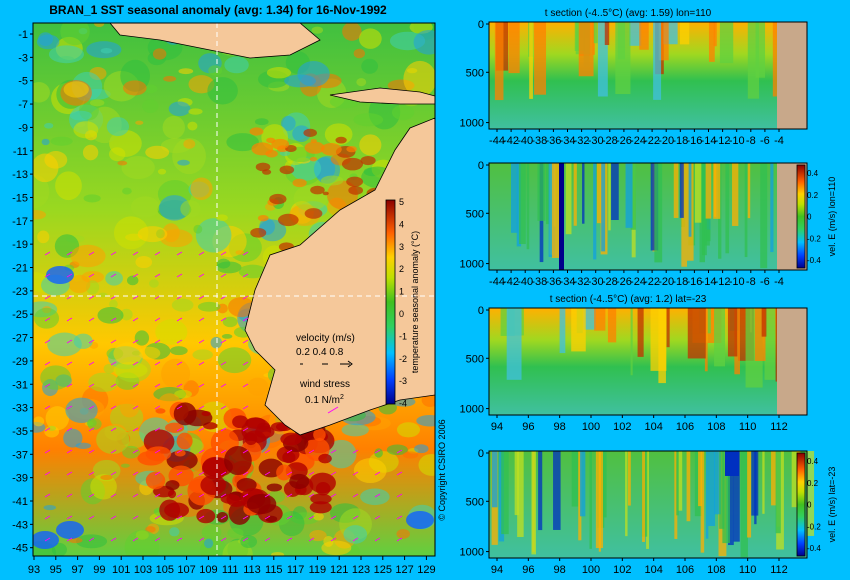 This screenshot has width=850, height=580. I want to click on x-tick-label: -40, so click(525, 282).